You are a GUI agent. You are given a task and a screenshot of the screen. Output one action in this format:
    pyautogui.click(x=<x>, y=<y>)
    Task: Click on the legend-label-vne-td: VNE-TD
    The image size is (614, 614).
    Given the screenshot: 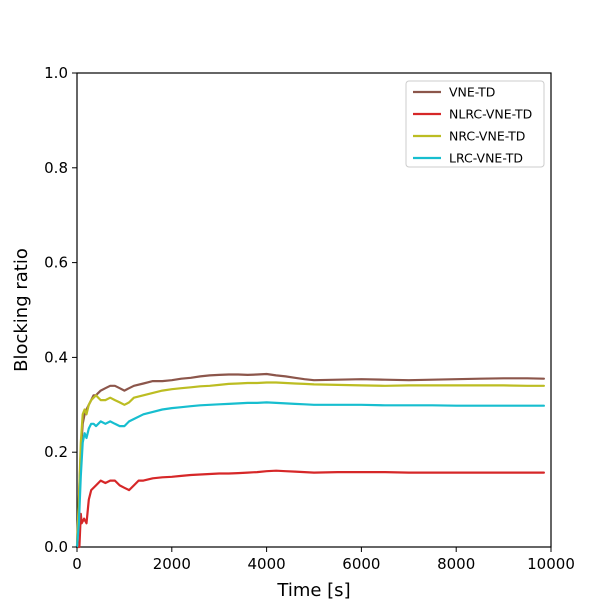 What is the action you would take?
    pyautogui.click(x=472, y=92)
    